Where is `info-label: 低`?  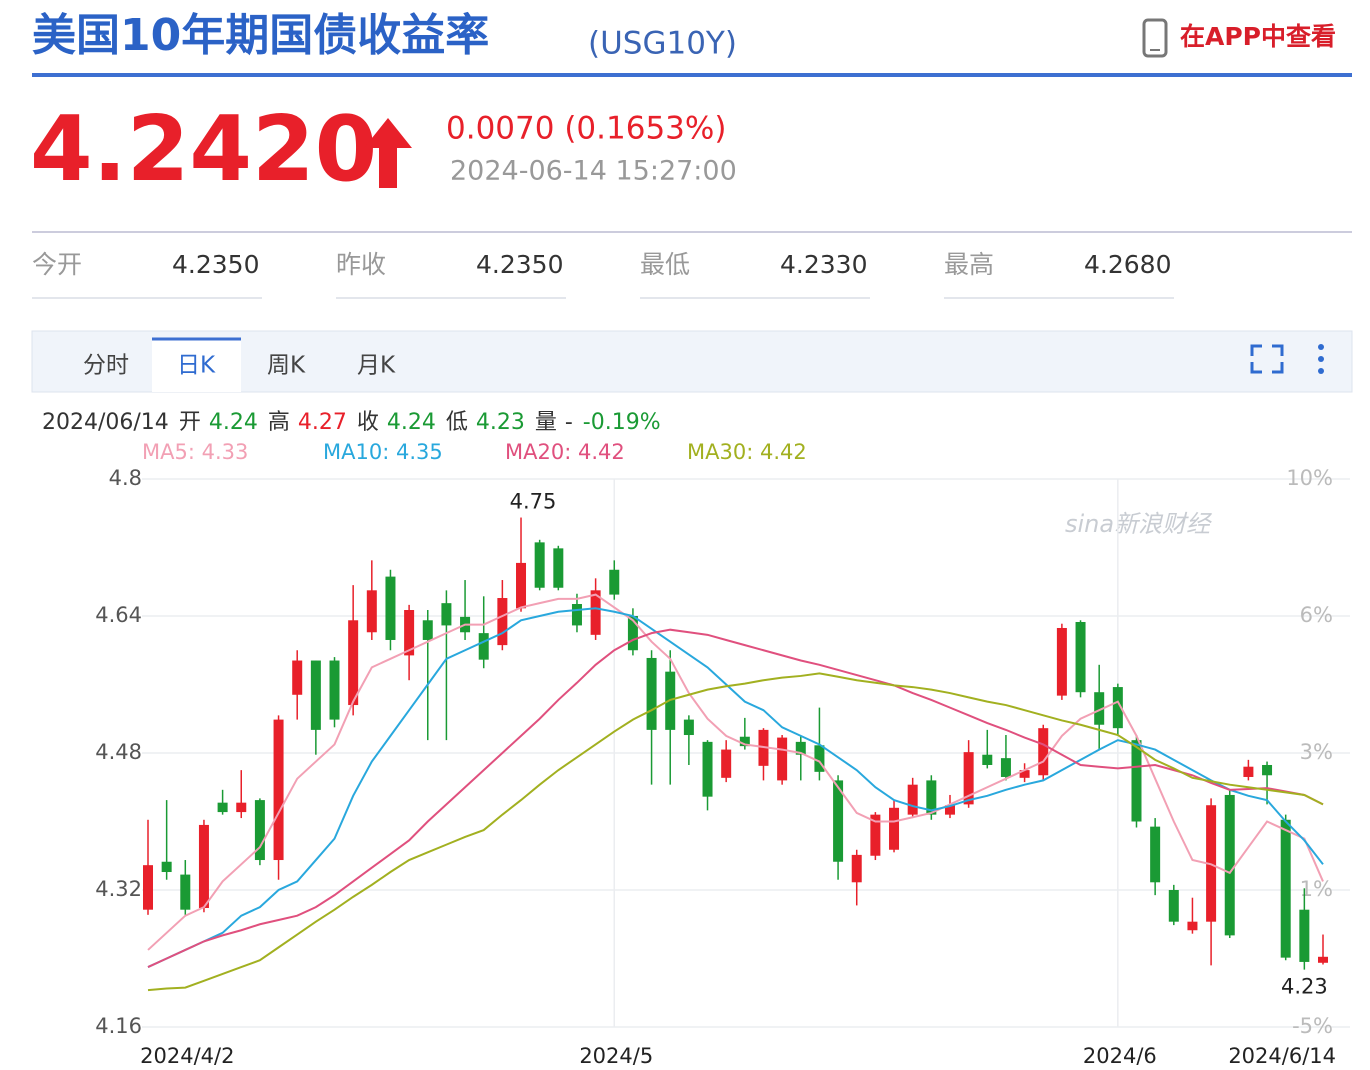 info-label: 低 is located at coordinates (457, 422).